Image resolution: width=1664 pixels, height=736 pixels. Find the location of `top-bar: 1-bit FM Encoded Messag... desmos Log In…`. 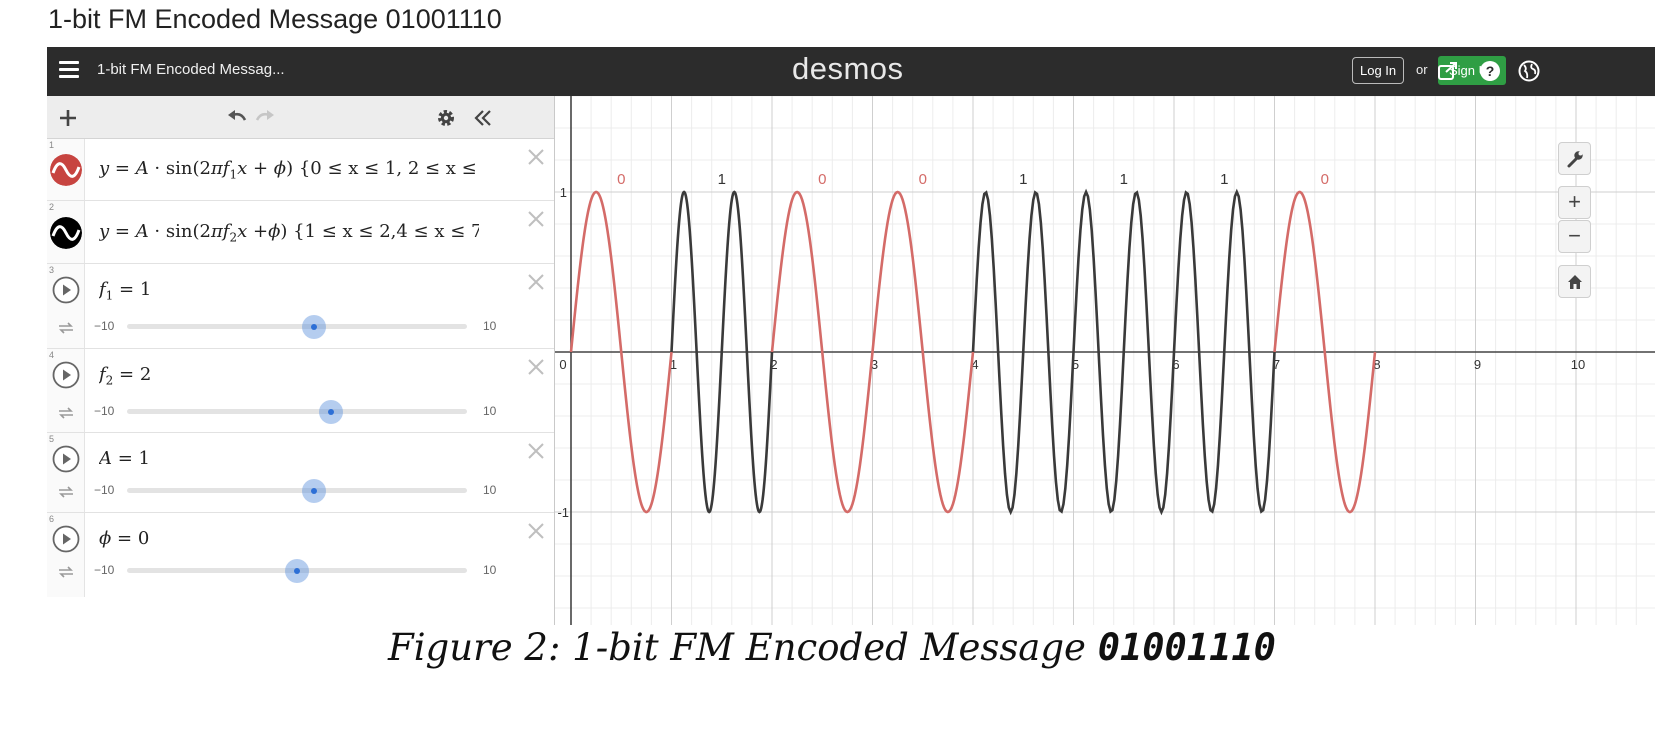

top-bar: 1-bit FM Encoded Messag... desmos Log In… is located at coordinates (851, 71).